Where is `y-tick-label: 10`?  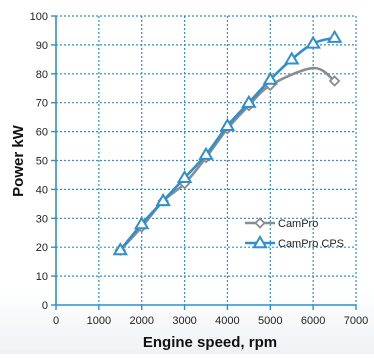 y-tick-label: 10 is located at coordinates (42, 277).